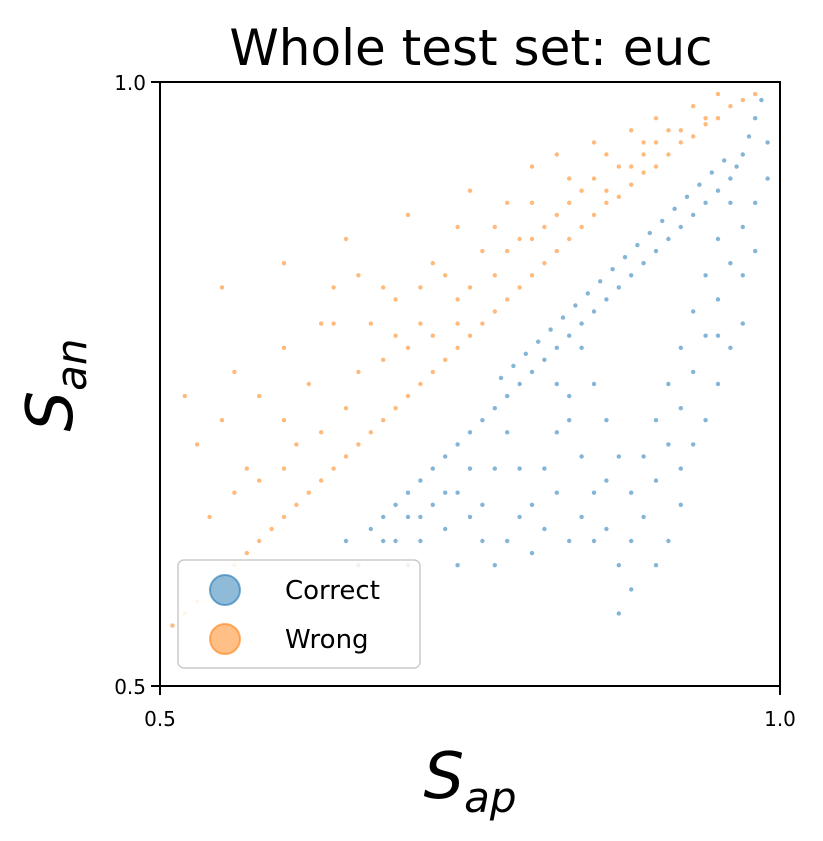  Describe the element at coordinates (780, 719) in the screenshot. I see `x-tick-label-1: 1.0` at that location.